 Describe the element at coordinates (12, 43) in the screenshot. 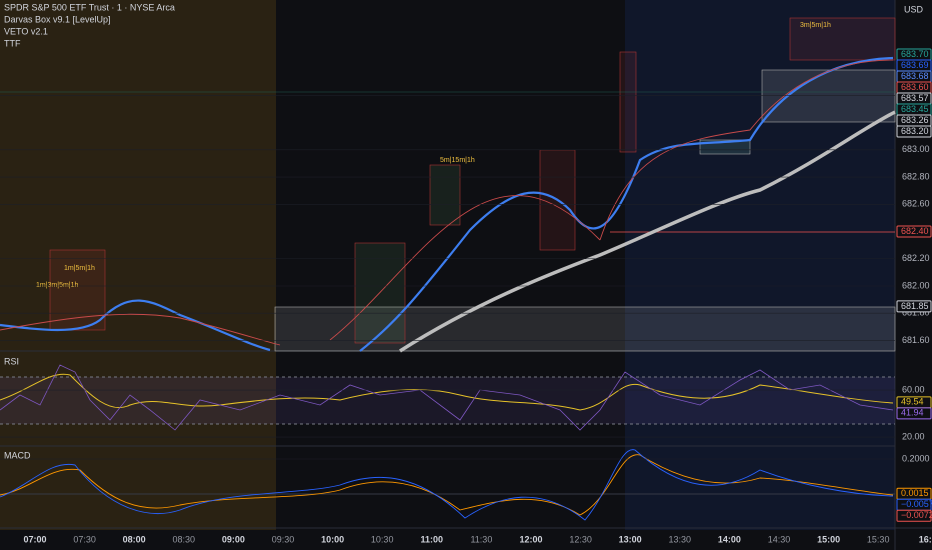

I see `indicator-label: TTF` at that location.